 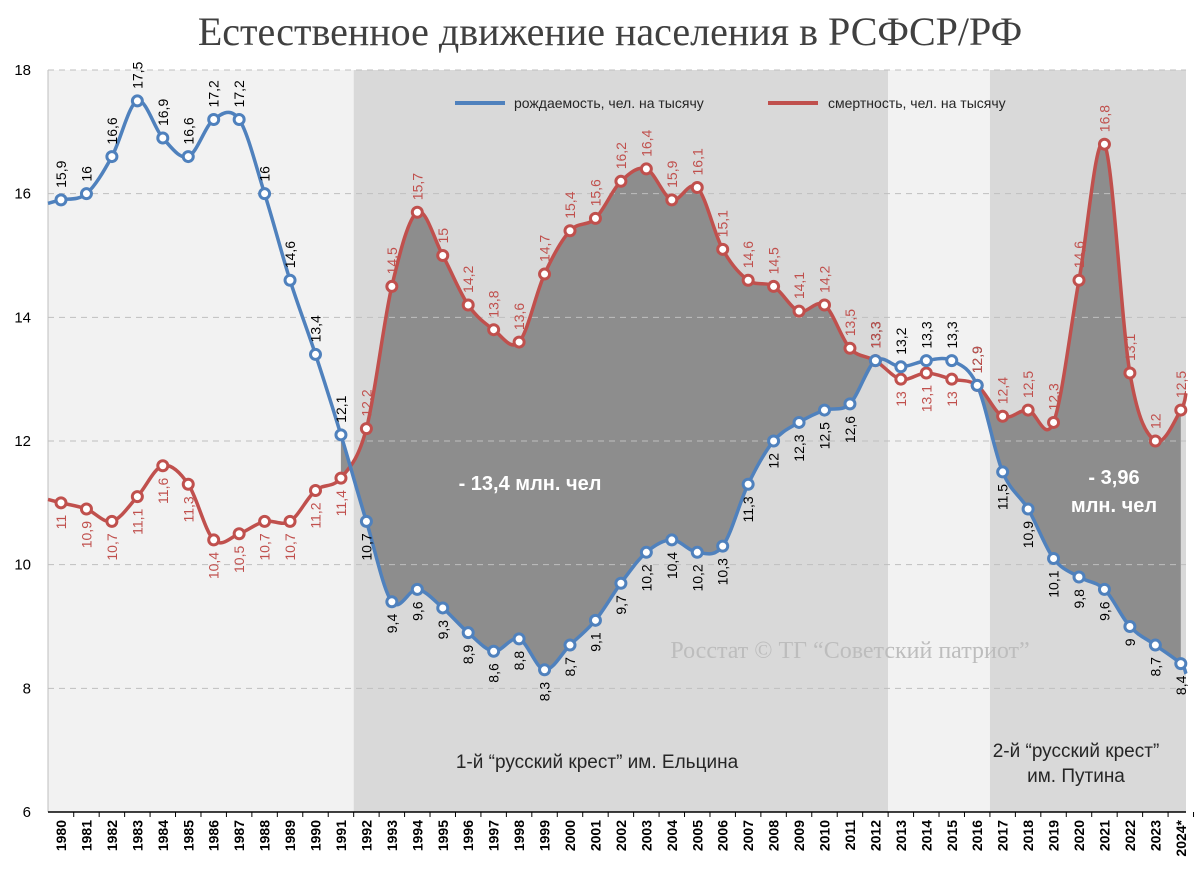 What do you see at coordinates (570, 204) in the screenshot?
I see `label-death-rate: 15,4` at bounding box center [570, 204].